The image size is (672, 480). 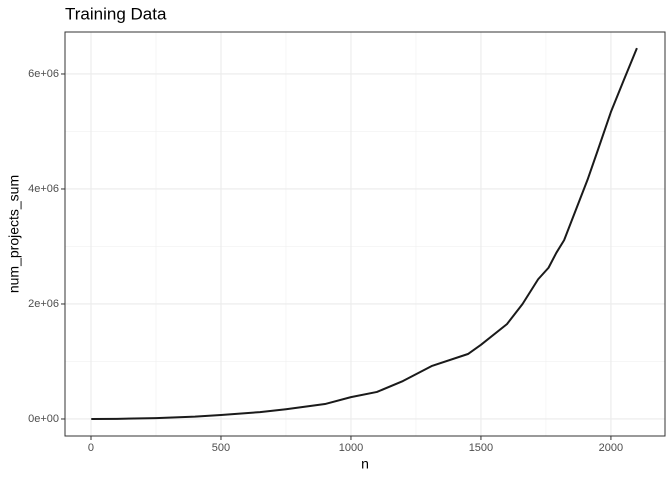 I want to click on x-tick-label: 0, so click(x=91, y=448).